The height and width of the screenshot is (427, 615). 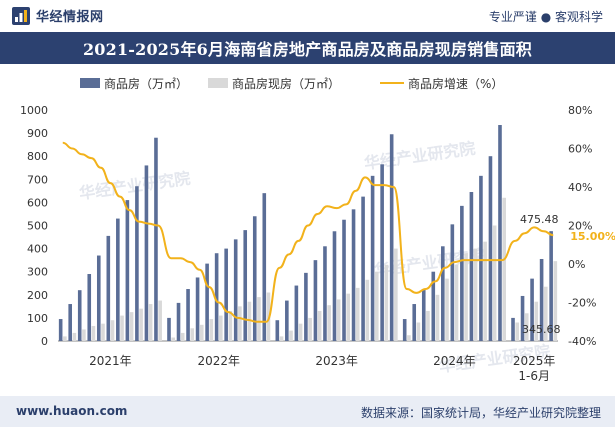 I want to click on y-right-tick-label: -20%, so click(x=582, y=303).